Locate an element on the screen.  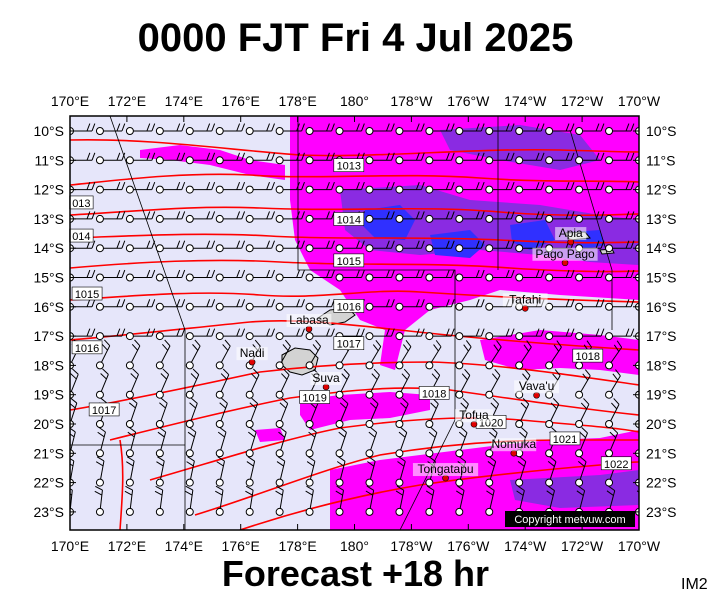
lon-label-top: 172°W is located at coordinates (582, 101).